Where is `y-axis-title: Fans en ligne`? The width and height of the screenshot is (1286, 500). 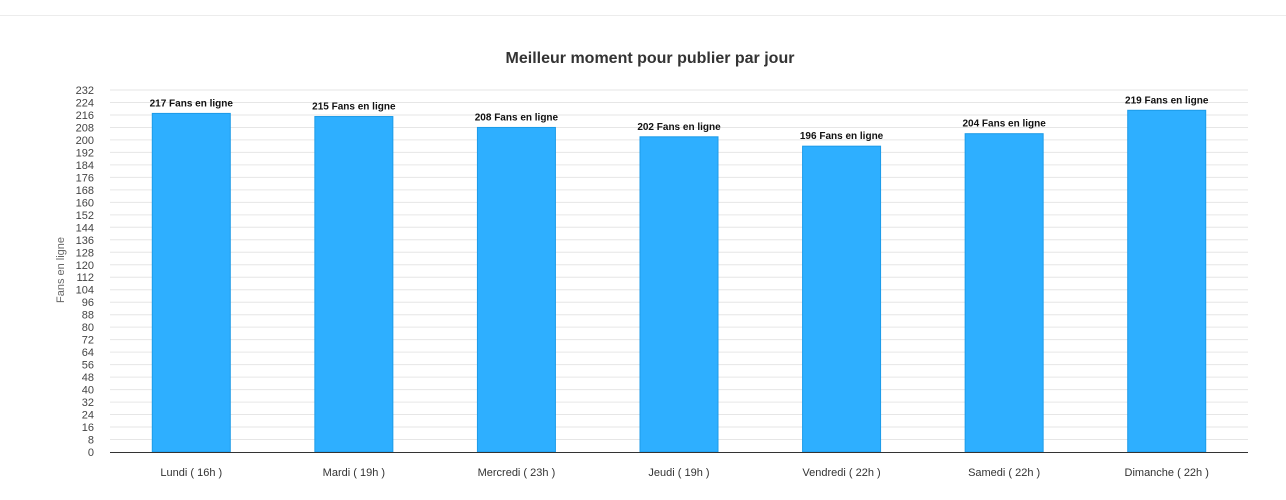 y-axis-title: Fans en ligne is located at coordinates (61, 270).